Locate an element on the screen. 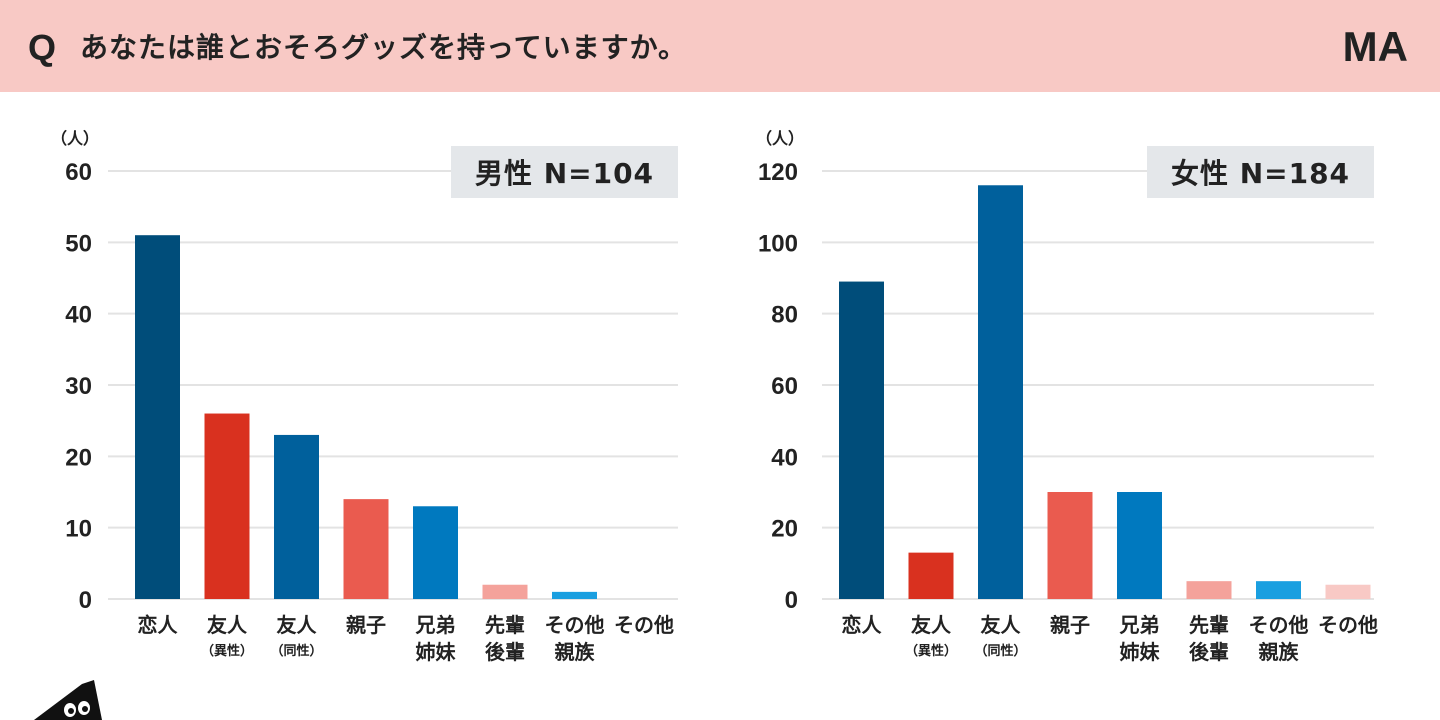 The width and height of the screenshot is (1440, 720). chart-title: 男性 N=104 is located at coordinates (564, 173).